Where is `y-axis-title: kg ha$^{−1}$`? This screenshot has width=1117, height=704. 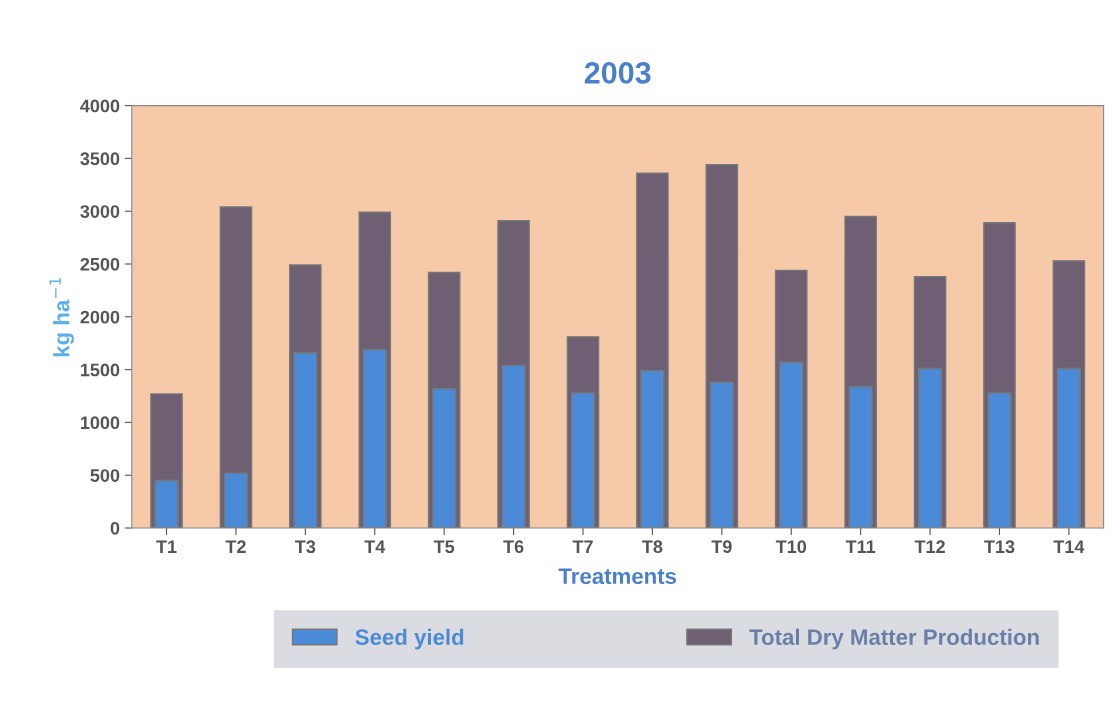
y-axis-title: kg ha$^{−1}$ is located at coordinates (61, 317).